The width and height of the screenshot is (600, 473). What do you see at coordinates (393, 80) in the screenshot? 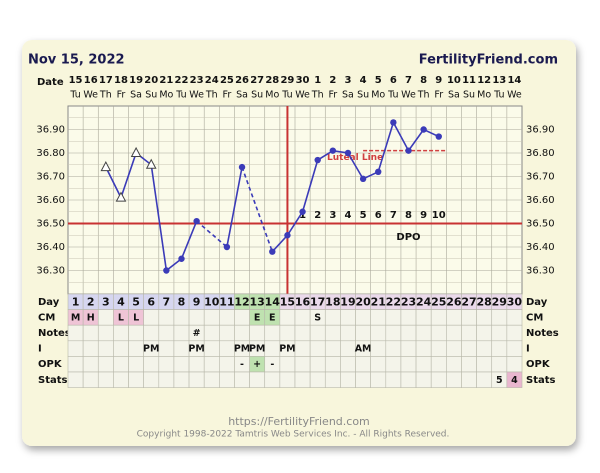
I see `date-label: 6` at bounding box center [393, 80].